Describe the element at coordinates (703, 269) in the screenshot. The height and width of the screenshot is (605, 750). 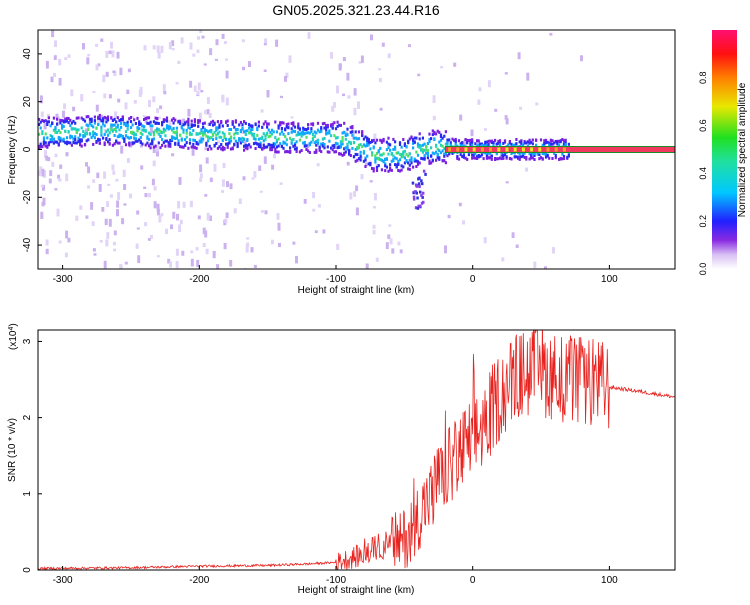
I see `colorbar-tick-label: 0.0` at that location.